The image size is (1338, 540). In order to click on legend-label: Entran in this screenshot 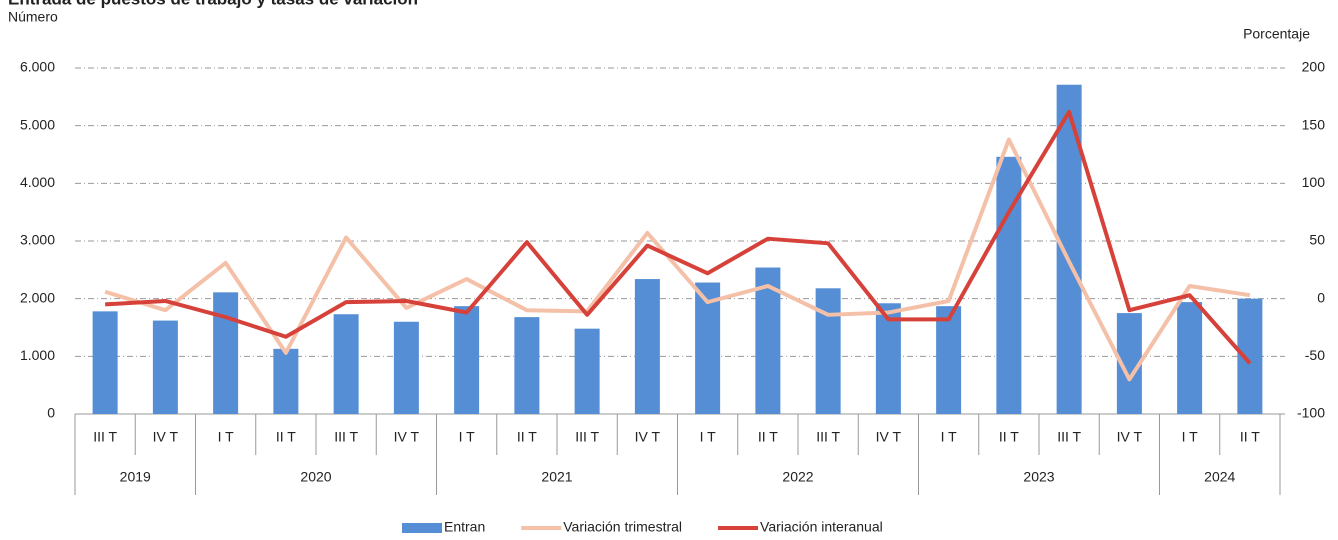, I will do `click(464, 527)`.